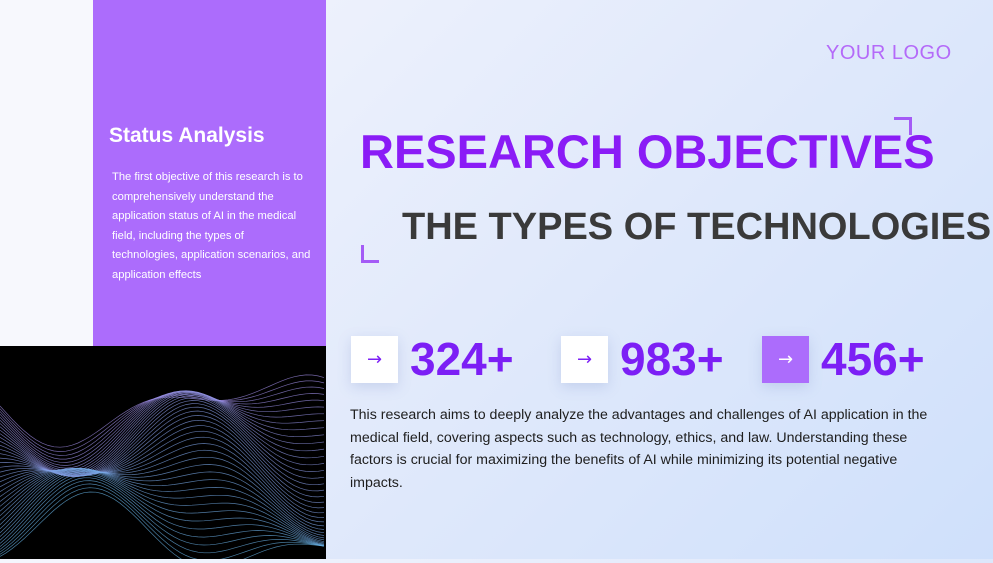 This screenshot has height=563, width=993. I want to click on stat-1: → 324+, so click(432, 359).